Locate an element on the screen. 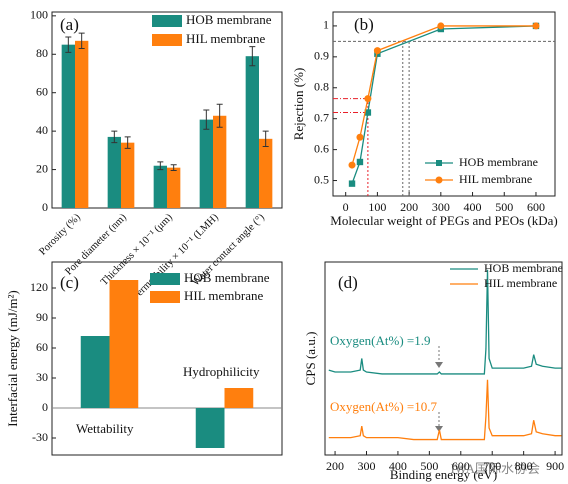 The height and width of the screenshot is (484, 568). x-tick-label: 800 is located at coordinates (524, 466).